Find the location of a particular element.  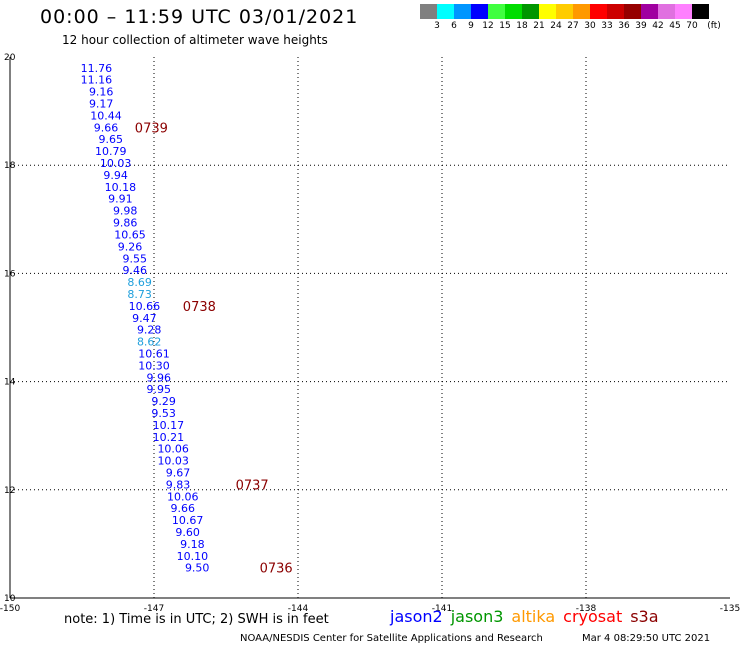

wave-height-label: 10.66 is located at coordinates (145, 306).